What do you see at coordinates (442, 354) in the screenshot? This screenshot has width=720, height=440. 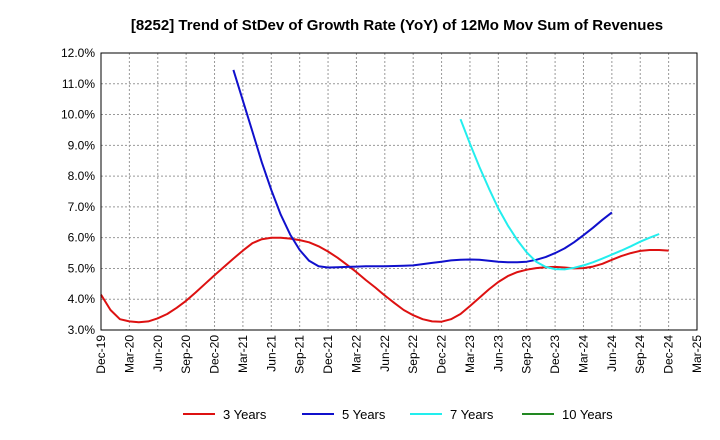 I see `x-tick-label: Dec-22` at bounding box center [442, 354].